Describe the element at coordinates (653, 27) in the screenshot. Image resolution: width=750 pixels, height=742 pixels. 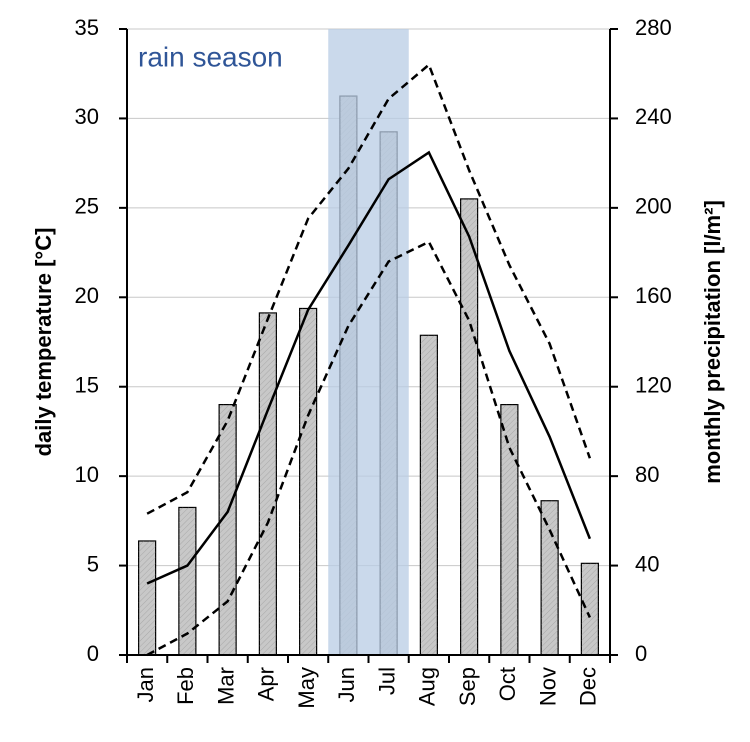
I see `y2-tick-label: 280` at that location.